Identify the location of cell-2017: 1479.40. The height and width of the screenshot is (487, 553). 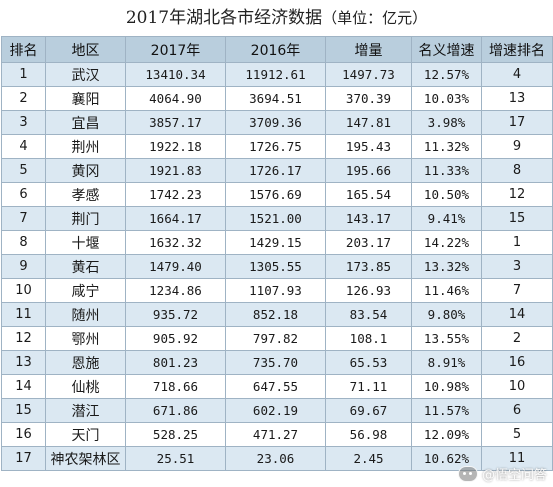
(175, 266).